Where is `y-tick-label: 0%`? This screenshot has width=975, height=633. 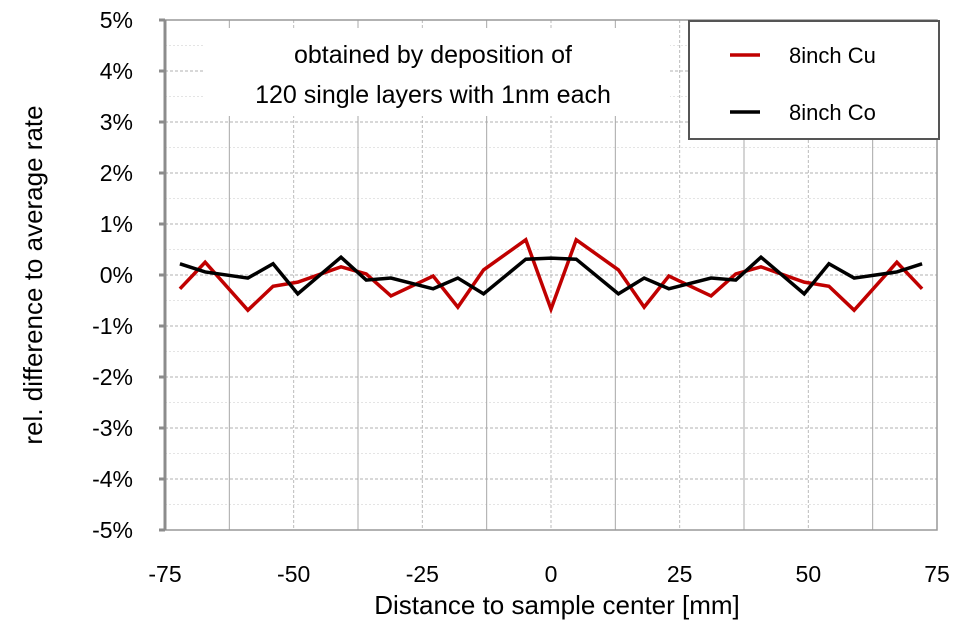
y-tick-label: 0% is located at coordinates (116, 275).